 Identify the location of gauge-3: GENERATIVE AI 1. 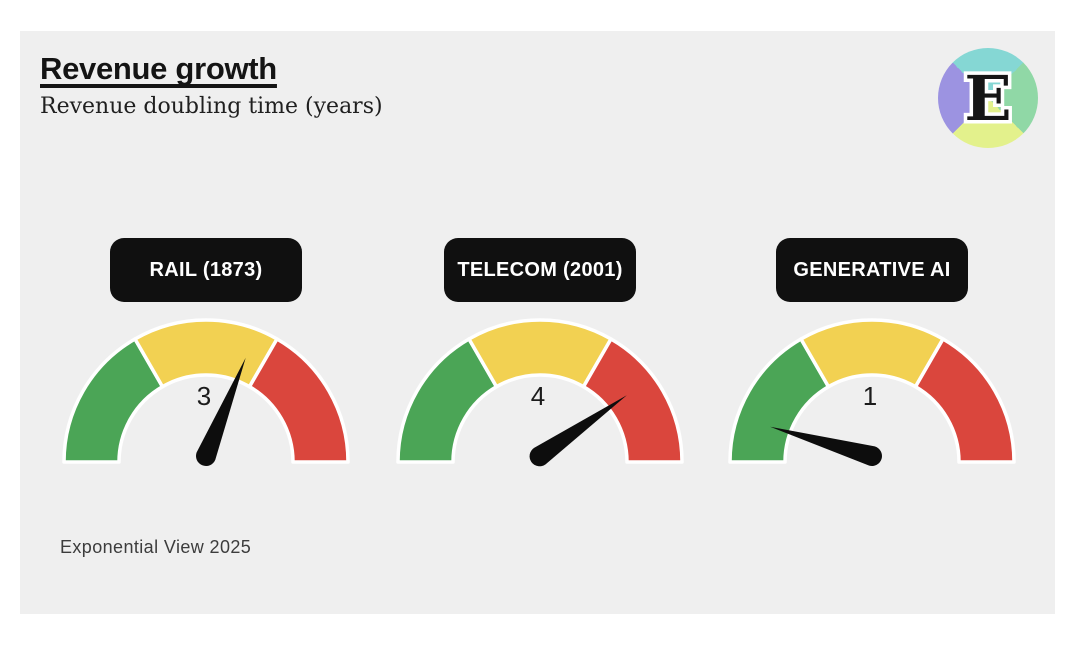
(872, 356).